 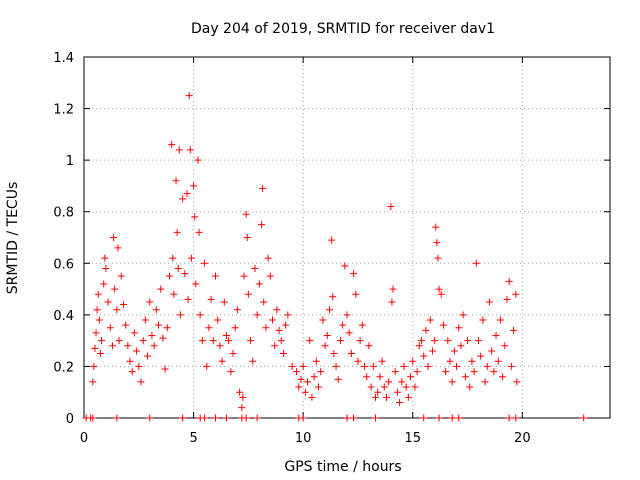 I want to click on x-axis-title: GPS time / hours, so click(x=342, y=467).